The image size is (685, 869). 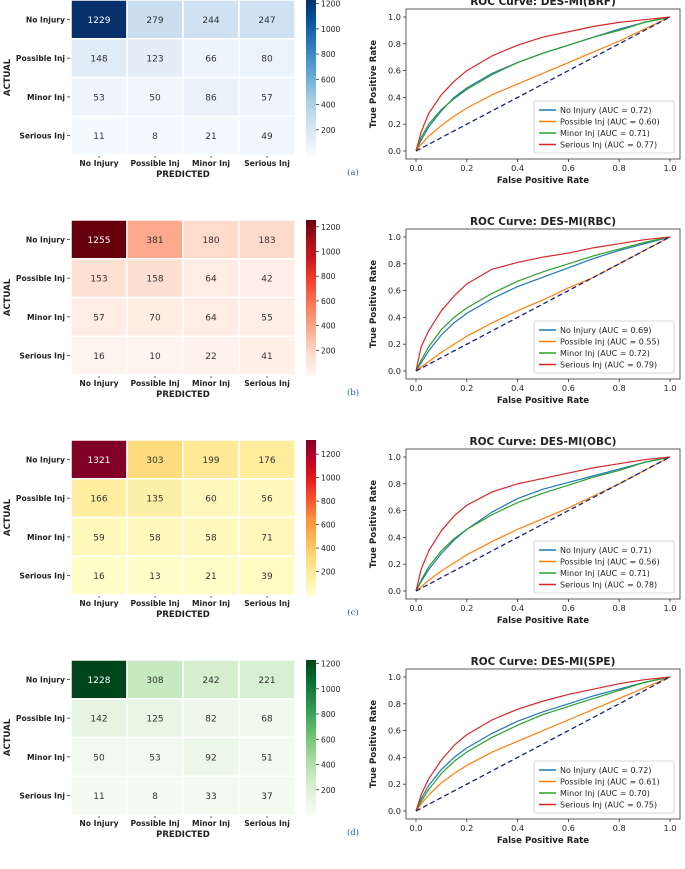 I want to click on row-tick-label: Minor Inj, so click(x=46, y=537).